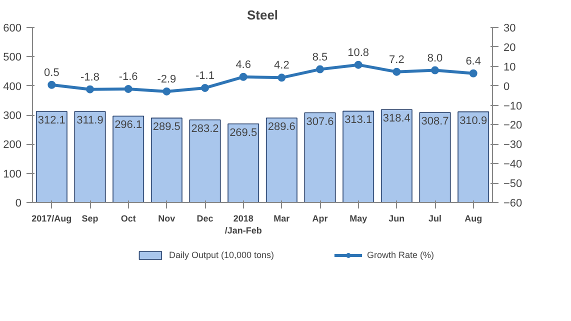 This screenshot has height=321, width=571. Describe the element at coordinates (320, 57) in the screenshot. I see `data-label: 8.5` at that location.